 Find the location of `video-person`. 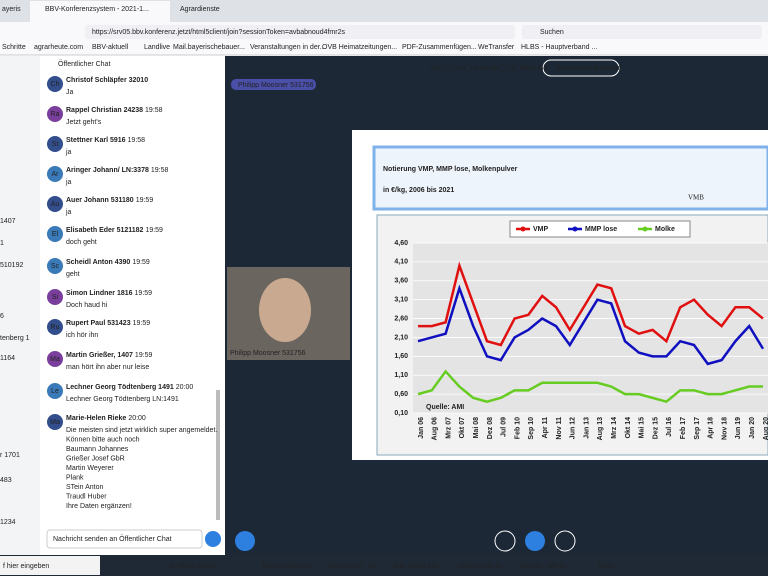

video-person is located at coordinates (285, 310).